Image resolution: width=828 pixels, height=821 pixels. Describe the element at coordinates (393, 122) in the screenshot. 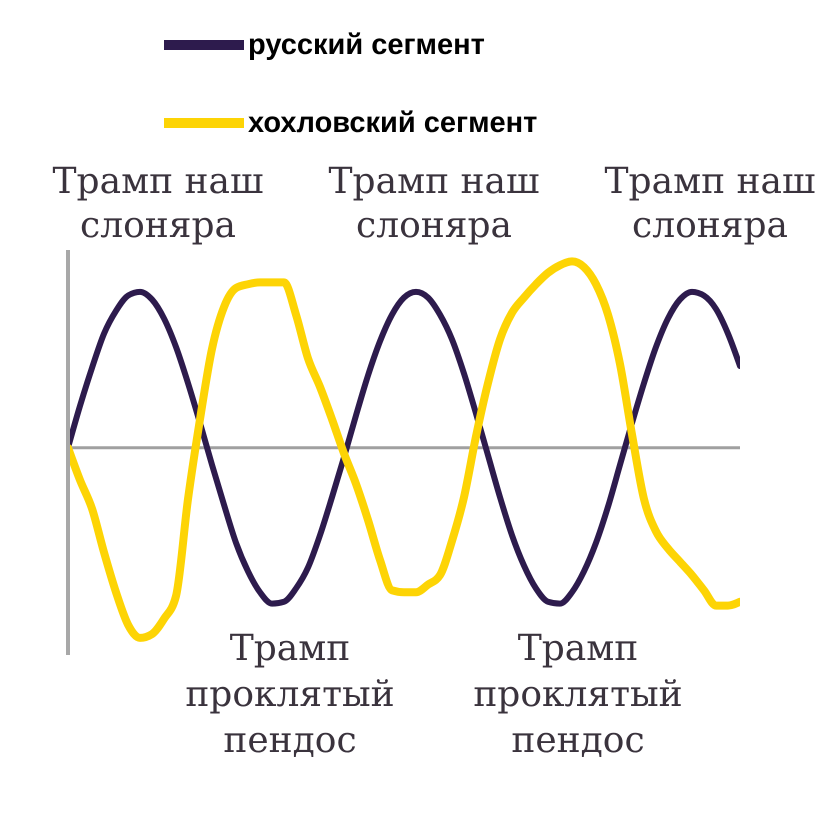

I see `legend-label: хохловский сегмент` at that location.